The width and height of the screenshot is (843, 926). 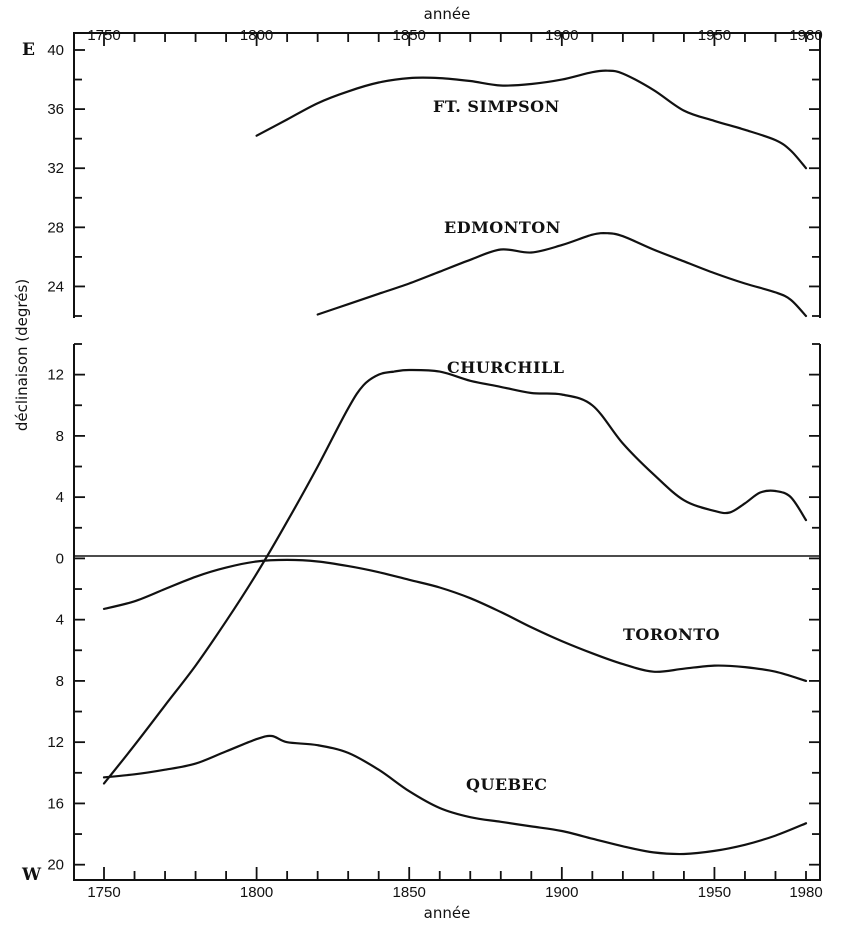 What do you see at coordinates (447, 913) in the screenshot?
I see `x-axis-title-bottom: année` at bounding box center [447, 913].